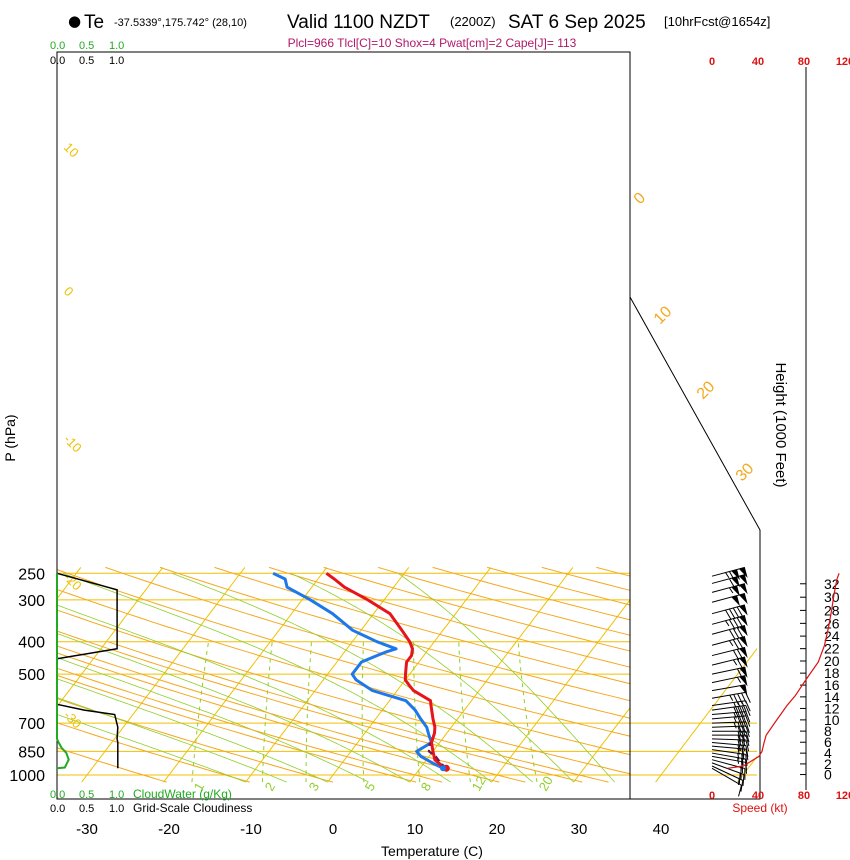 This screenshot has height=860, width=850. I want to click on isotherm-label: 10, so click(71, 150).